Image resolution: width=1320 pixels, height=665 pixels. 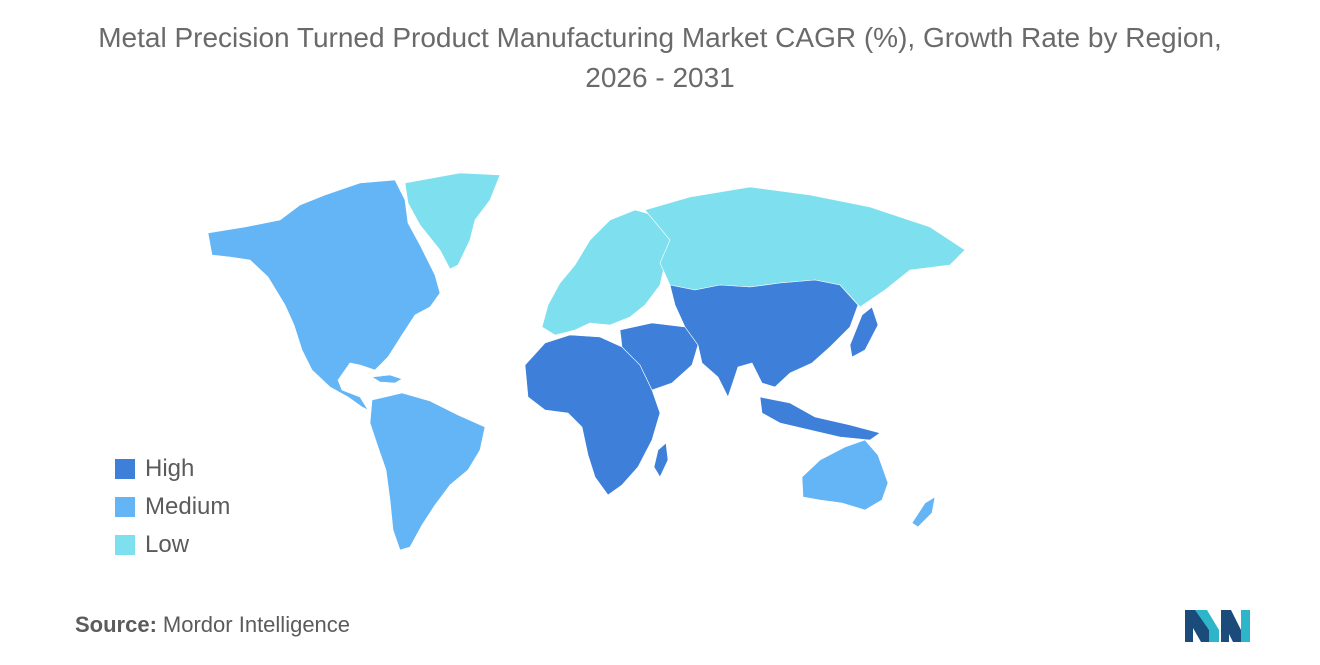 I want to click on map-legend: High Medium Low, so click(x=172, y=507).